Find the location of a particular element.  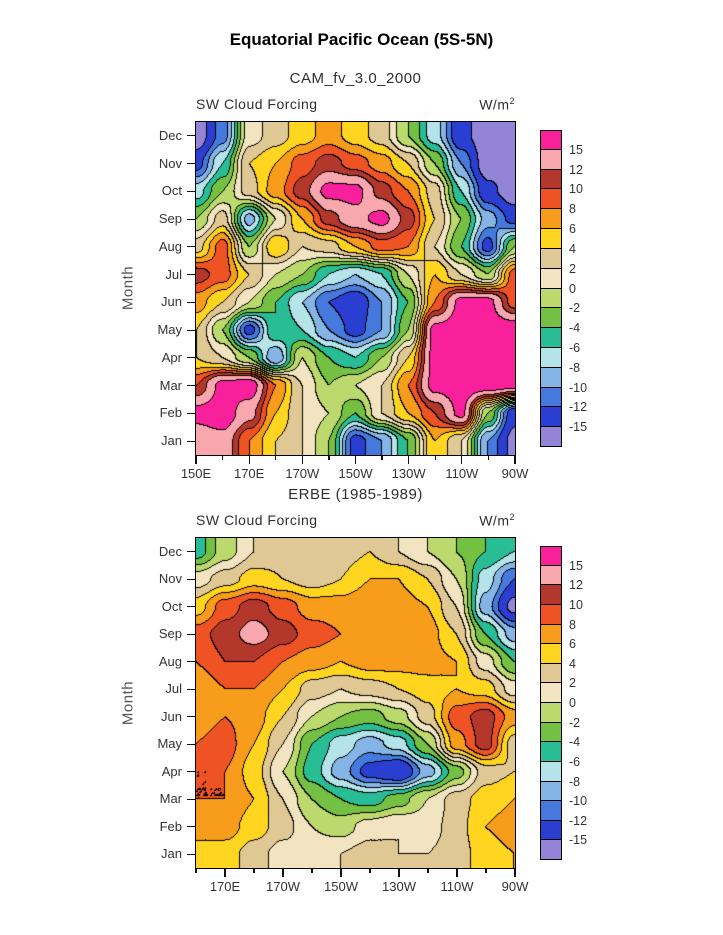

y-tick-label: Mar is located at coordinates (170, 385).